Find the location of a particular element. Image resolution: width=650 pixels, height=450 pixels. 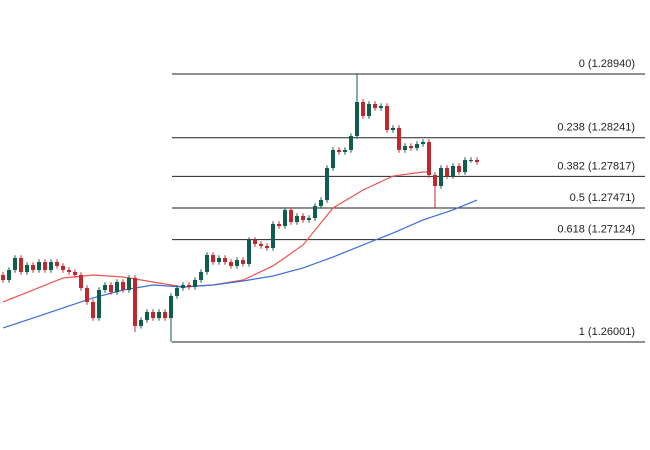

fib-level-label: 0.382 (1.27817) is located at coordinates (596, 166).